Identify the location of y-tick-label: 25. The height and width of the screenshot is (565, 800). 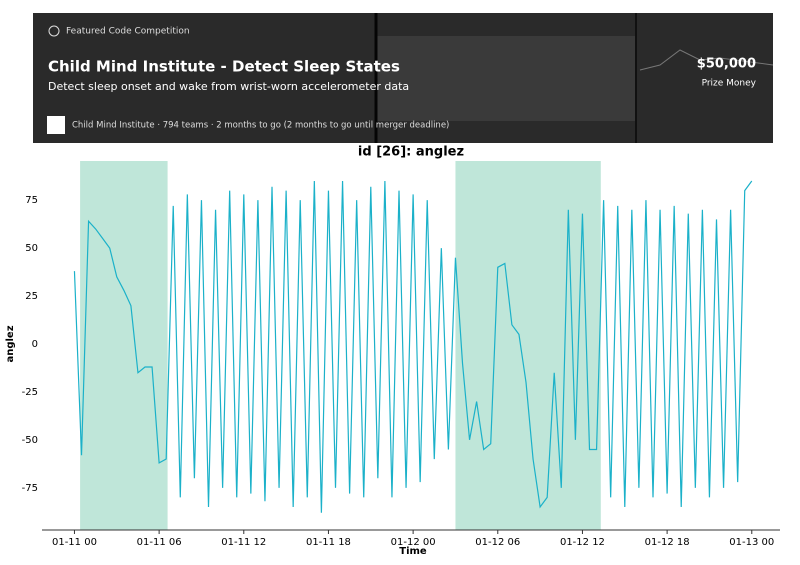
(31, 296).